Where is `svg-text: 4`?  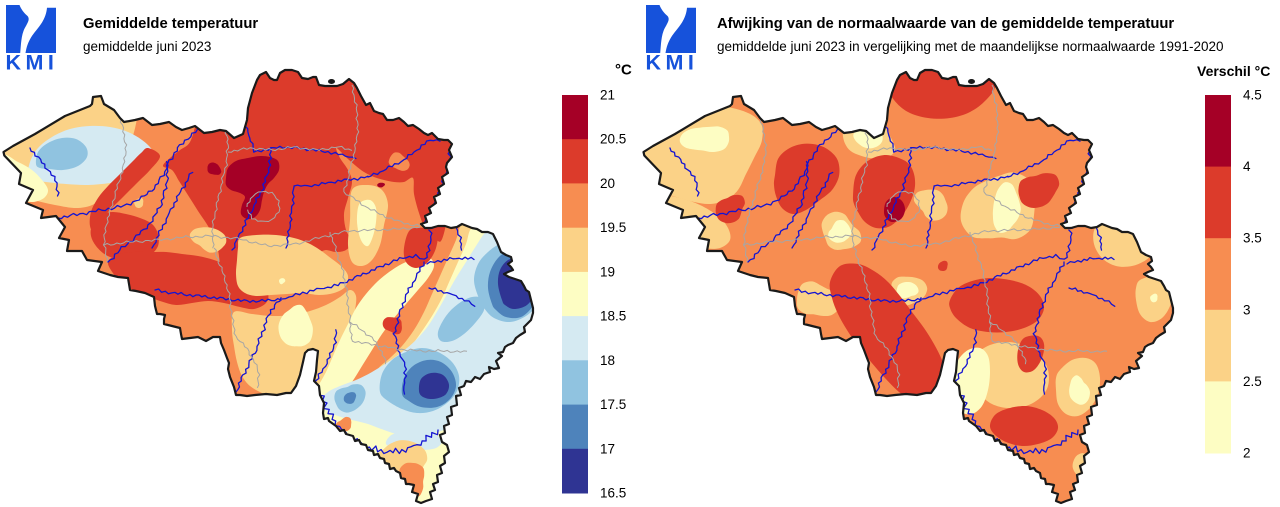
svg-text: 4 is located at coordinates (1247, 166).